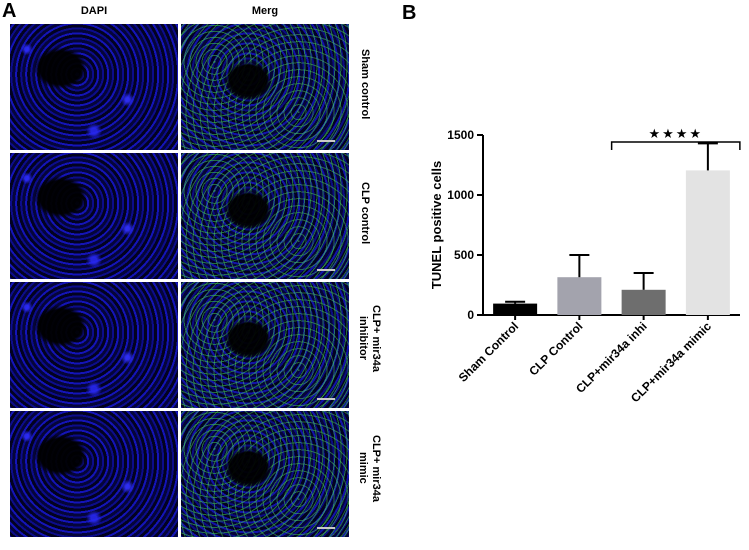 The image size is (749, 550). I want to click on x-tick-label: Sham Control, so click(489, 352).